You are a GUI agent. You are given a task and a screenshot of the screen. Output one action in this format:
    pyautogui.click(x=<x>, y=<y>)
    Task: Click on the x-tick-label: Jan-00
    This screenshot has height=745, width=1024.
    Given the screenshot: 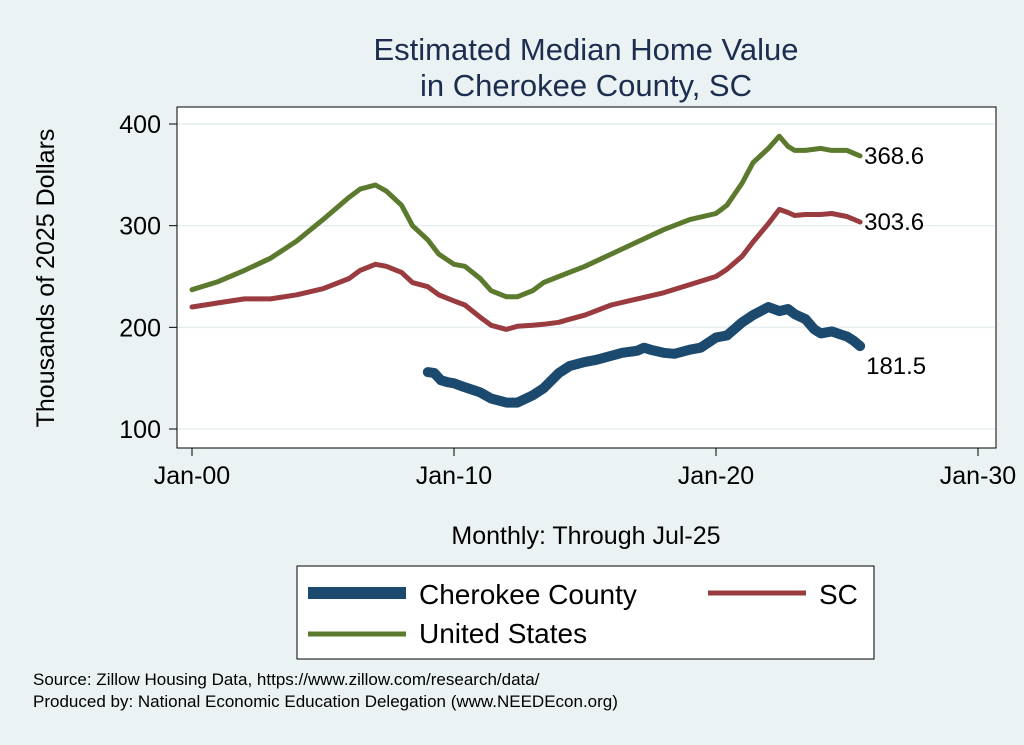 What is the action you would take?
    pyautogui.click(x=192, y=476)
    